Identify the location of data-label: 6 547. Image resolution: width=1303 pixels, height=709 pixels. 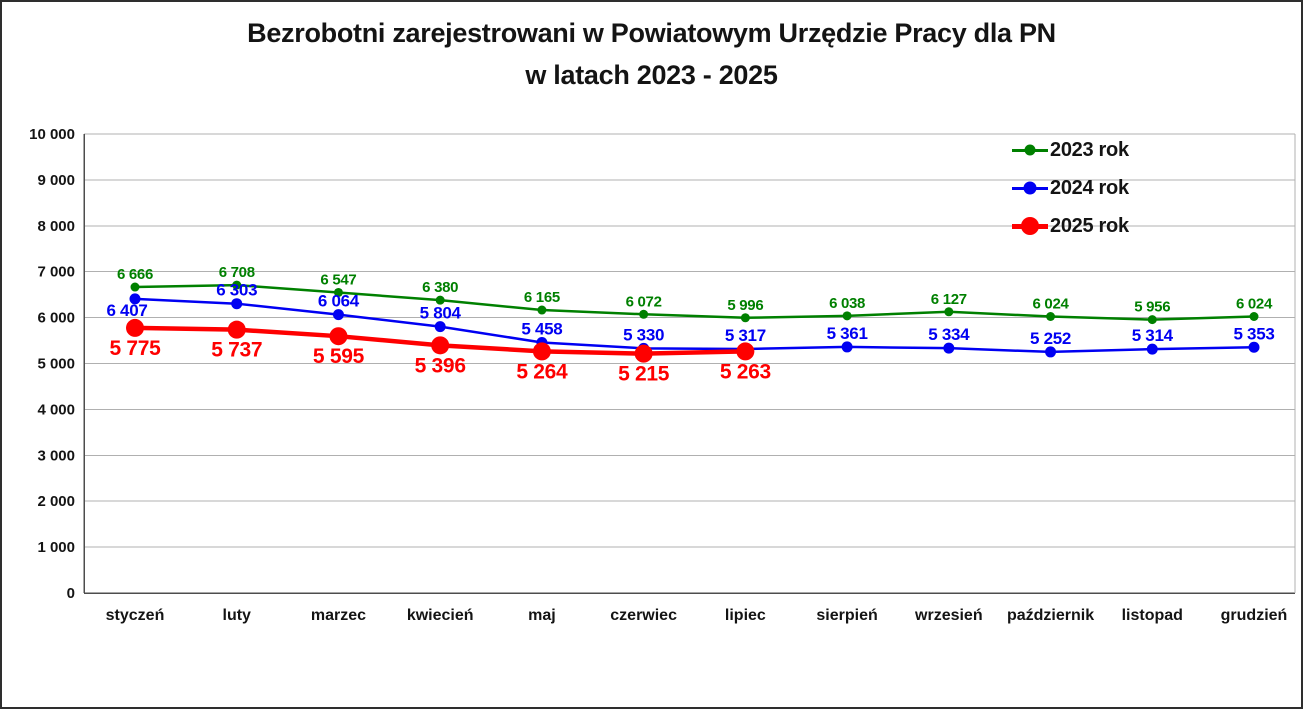
(338, 279).